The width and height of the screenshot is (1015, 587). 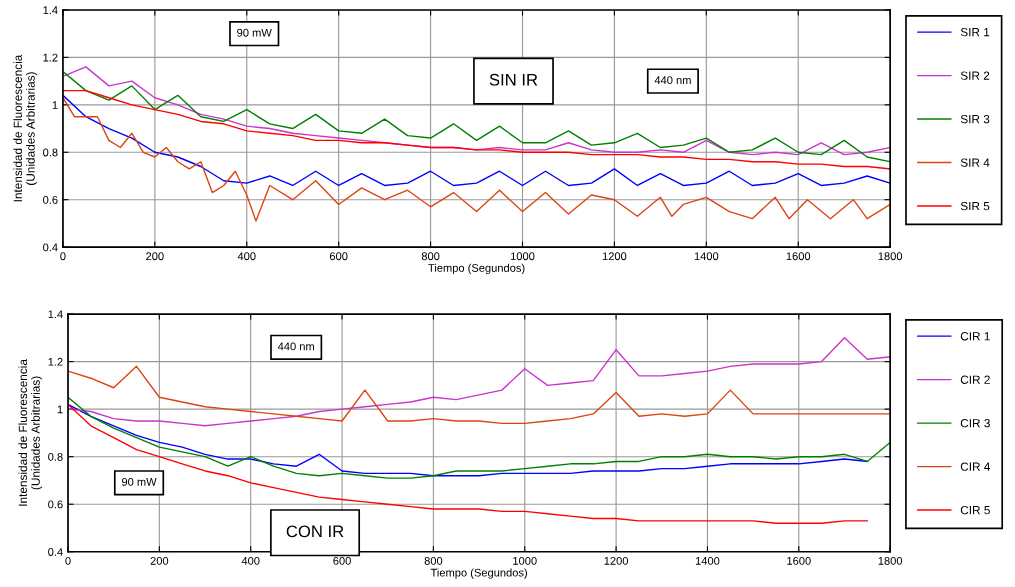 What do you see at coordinates (975, 336) in the screenshot?
I see `legend-label: CIR 1` at bounding box center [975, 336].